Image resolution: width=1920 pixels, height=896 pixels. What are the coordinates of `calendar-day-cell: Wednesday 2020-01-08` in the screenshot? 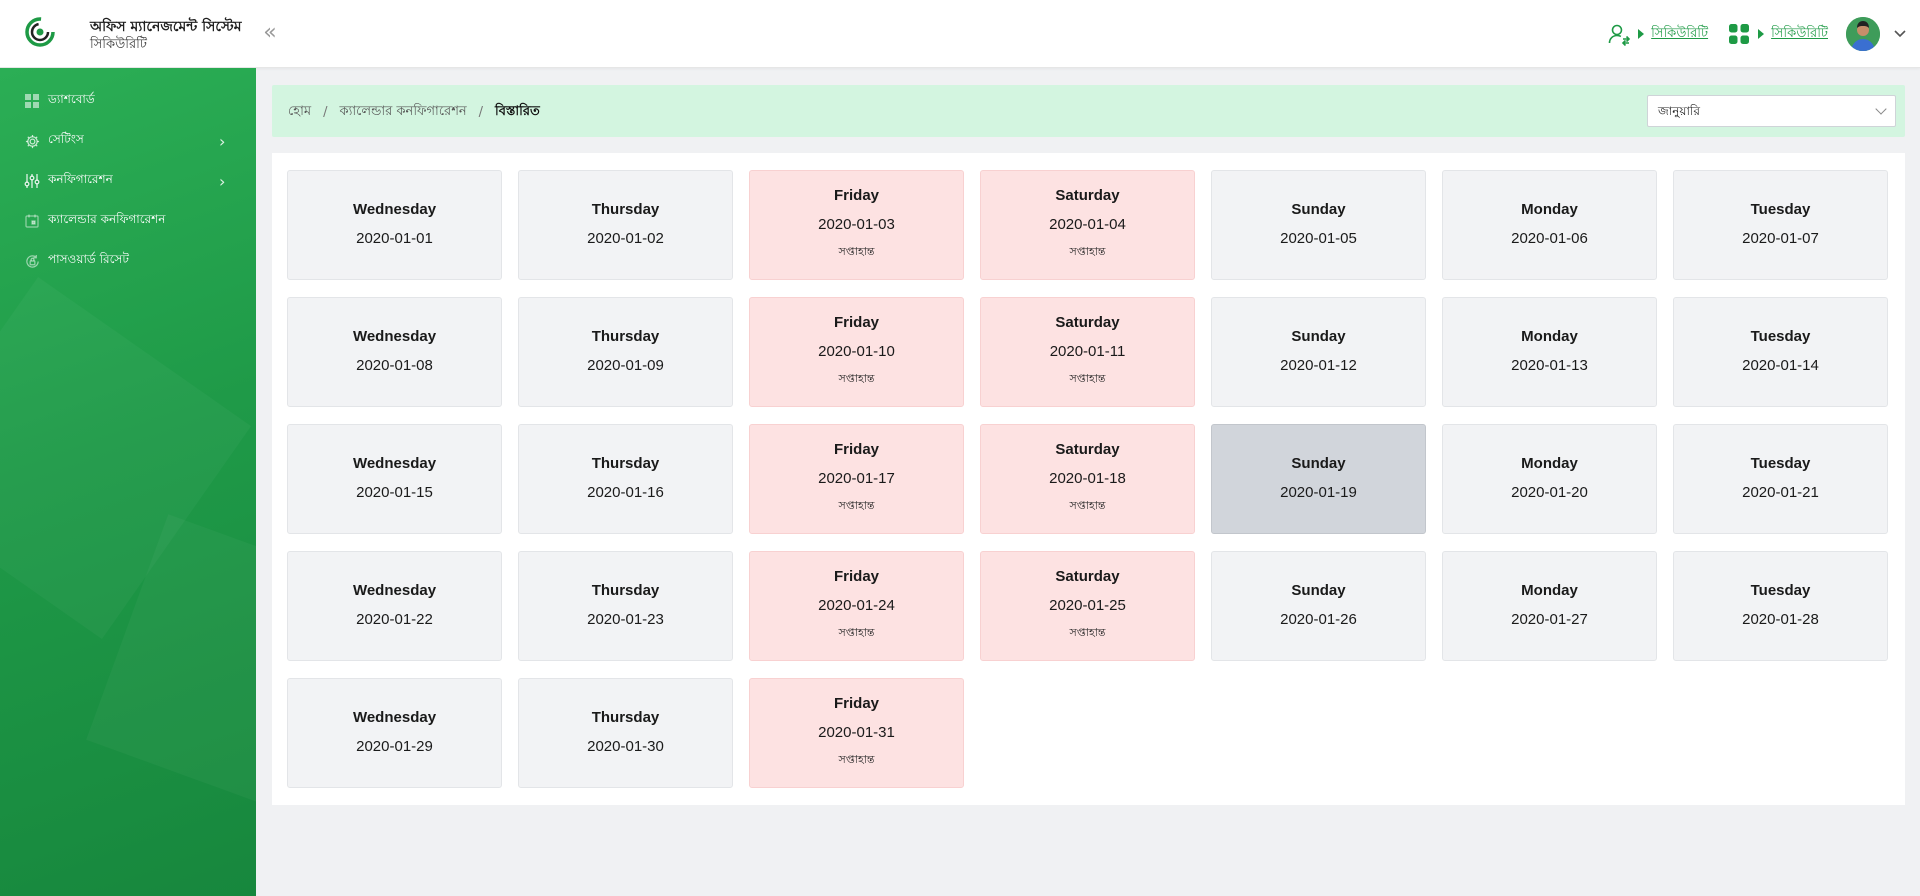 It's located at (394, 352).